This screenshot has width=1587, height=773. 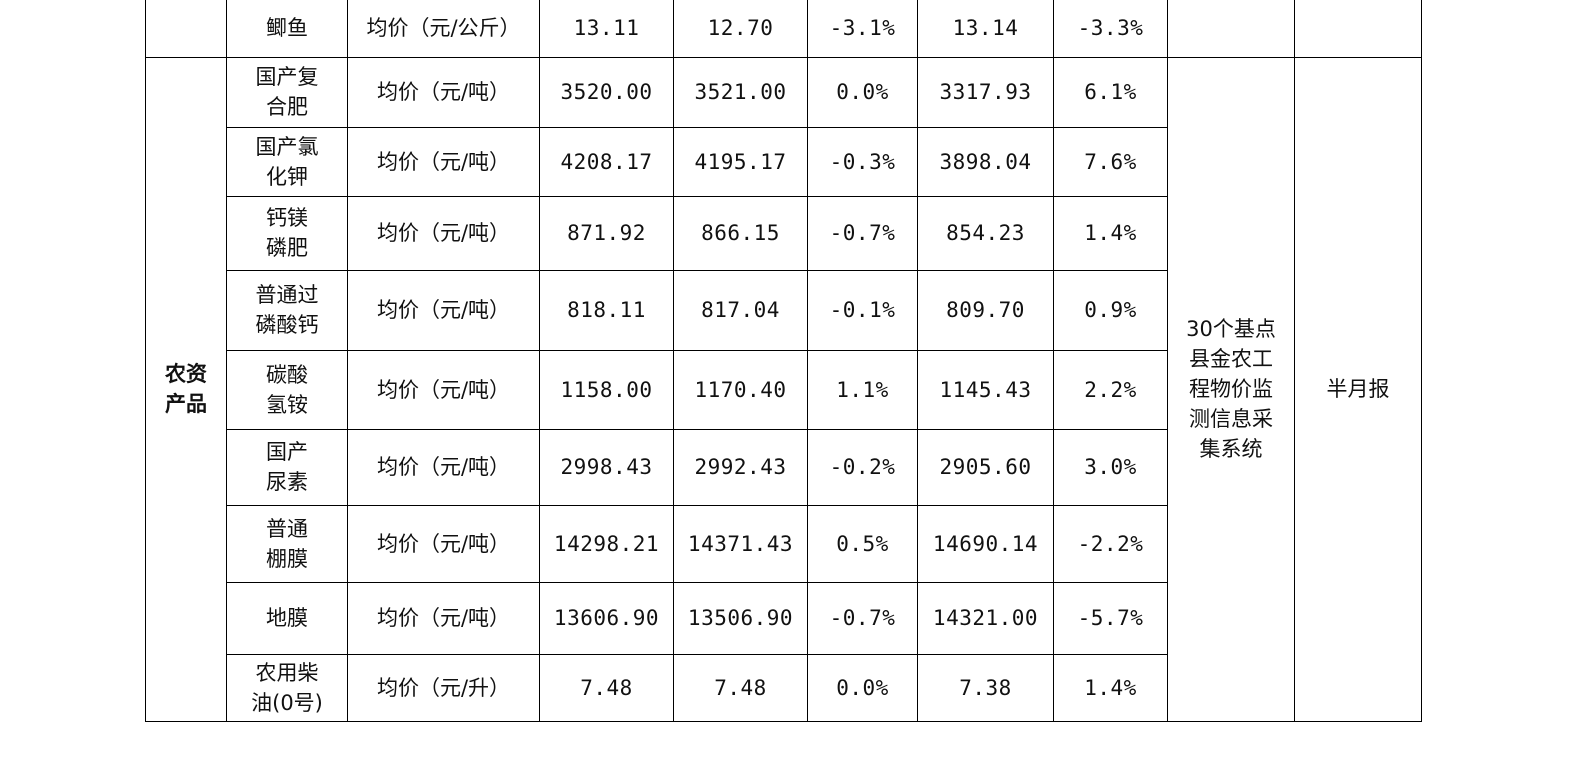 What do you see at coordinates (740, 161) in the screenshot?
I see `previous-price: 4195.17` at bounding box center [740, 161].